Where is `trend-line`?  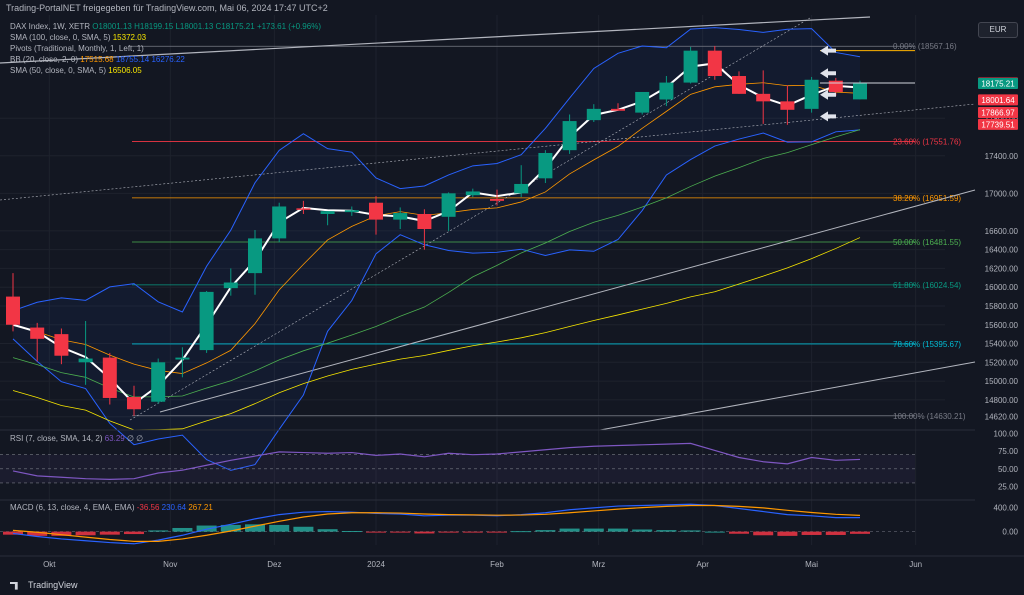 trend-line is located at coordinates (787, 396).